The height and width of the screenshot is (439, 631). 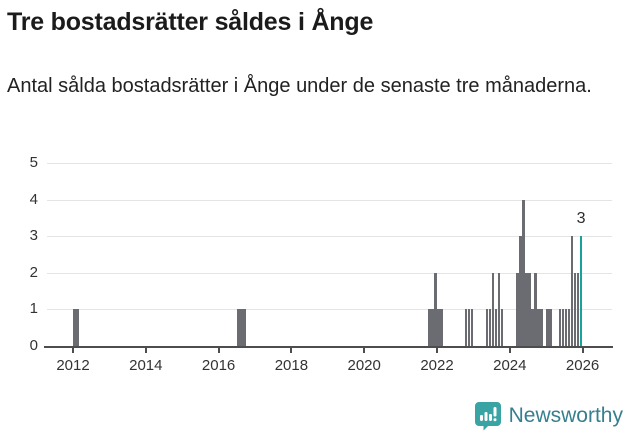 What do you see at coordinates (510, 365) in the screenshot?
I see `x-axis-tick-label: 2024` at bounding box center [510, 365].